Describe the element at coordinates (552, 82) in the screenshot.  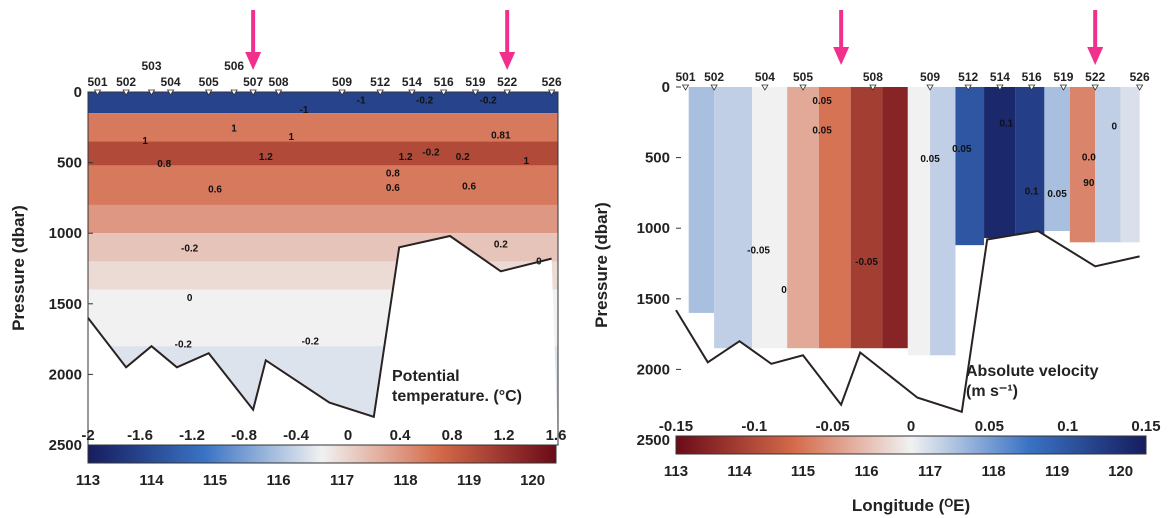
I see `temperature-station-label: 526` at that location.